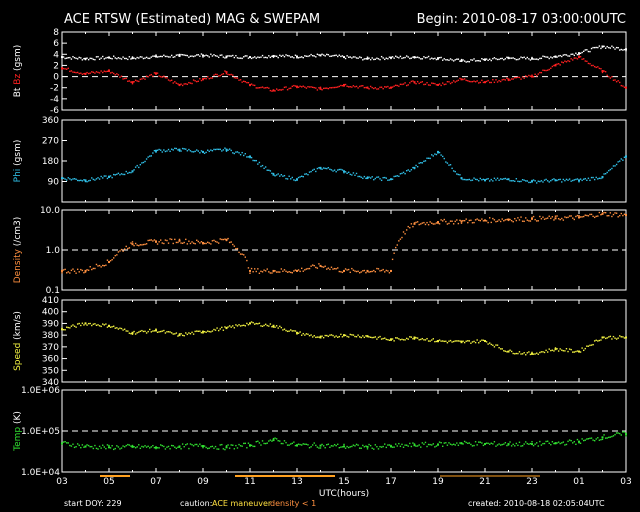 The width and height of the screenshot is (640, 512). What do you see at coordinates (56, 44) in the screenshot?
I see `ytick-label-mag: 6` at bounding box center [56, 44].